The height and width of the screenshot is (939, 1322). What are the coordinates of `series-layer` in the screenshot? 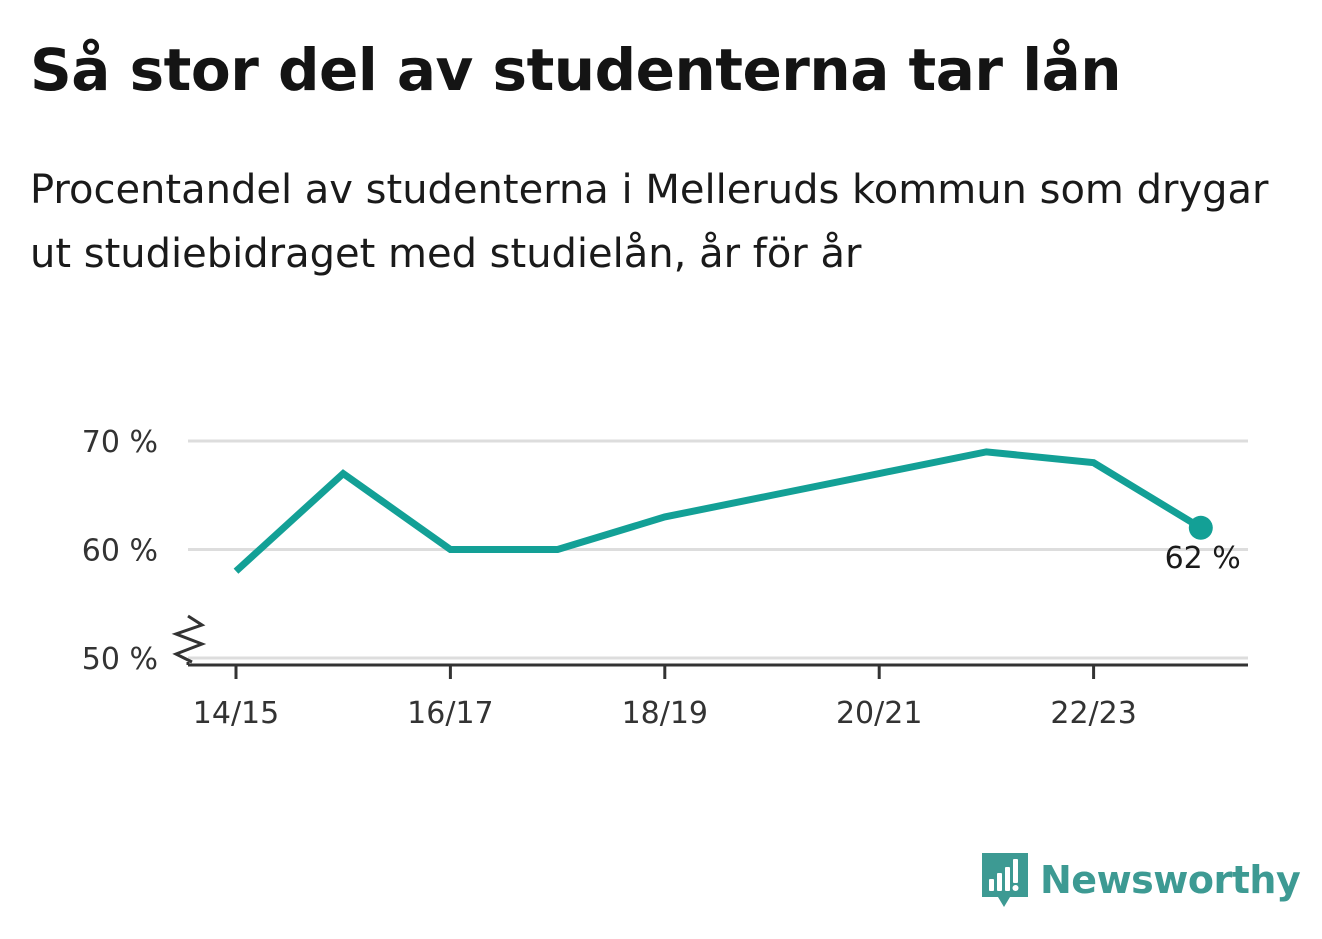 It's located at (718, 511).